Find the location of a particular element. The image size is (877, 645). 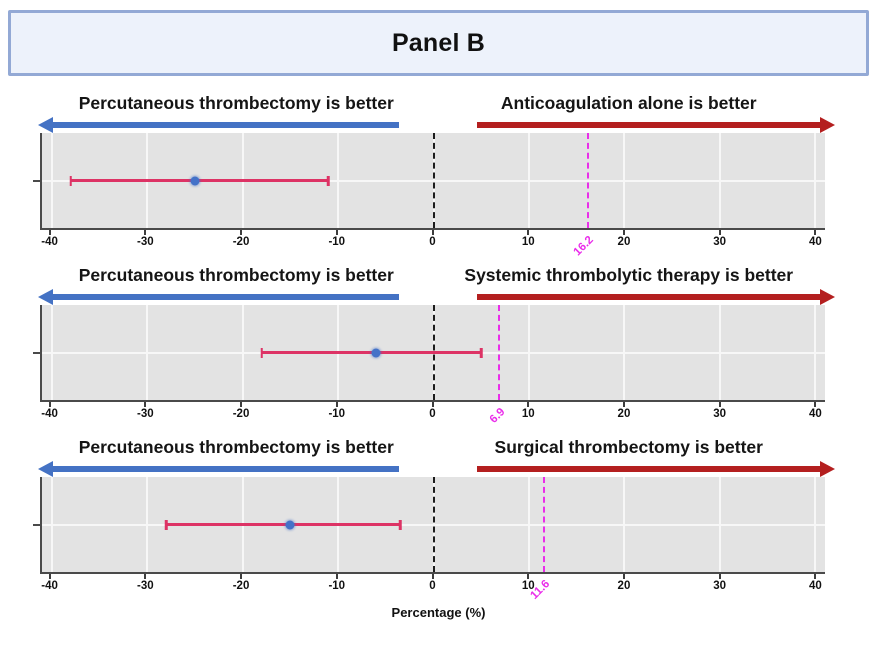

x-axis: -40 -30 -20 -10 0 10 20 30 40 6.9 is located at coordinates (432, 414).